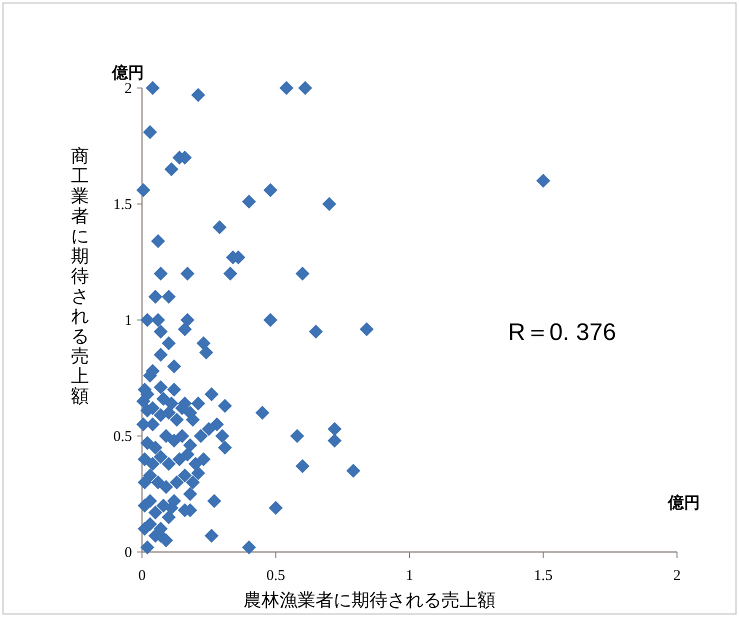  I want to click on y-tick-label: 1, so click(128, 321).